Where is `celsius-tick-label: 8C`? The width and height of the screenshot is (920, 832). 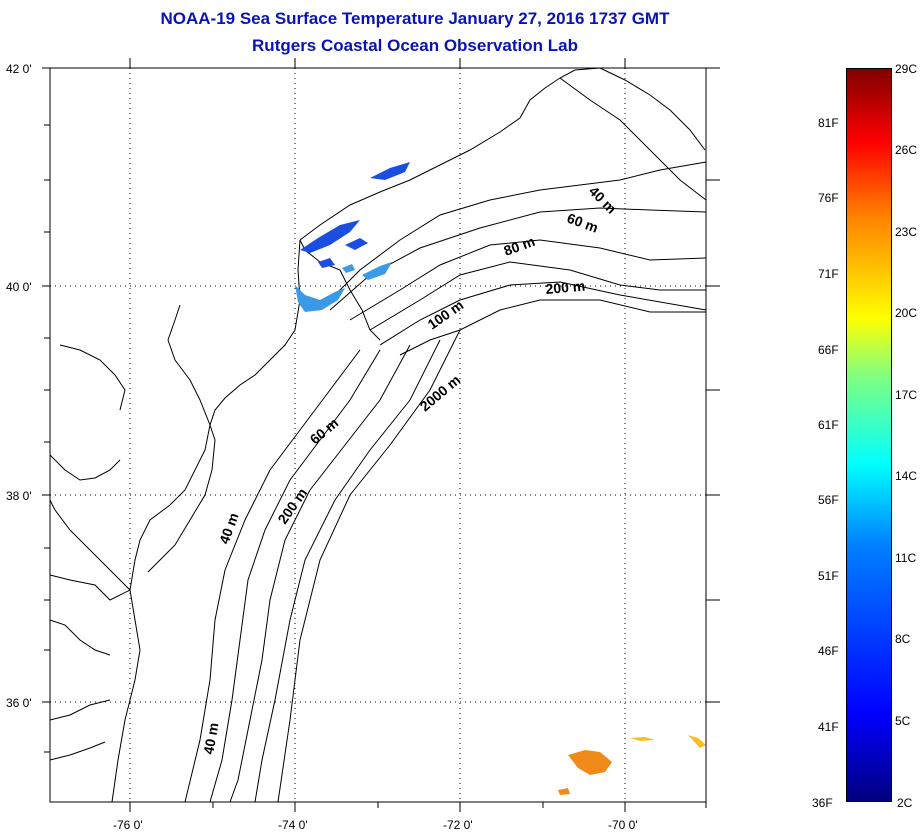
celsius-tick-label: 8C is located at coordinates (903, 639).